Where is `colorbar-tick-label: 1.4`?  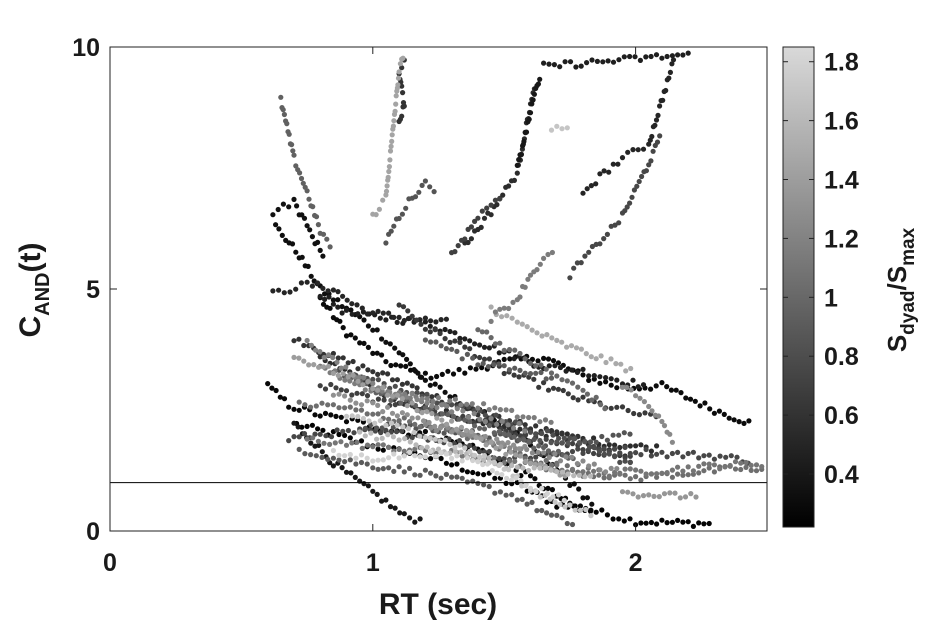
colorbar-tick-label: 1.4 is located at coordinates (841, 181).